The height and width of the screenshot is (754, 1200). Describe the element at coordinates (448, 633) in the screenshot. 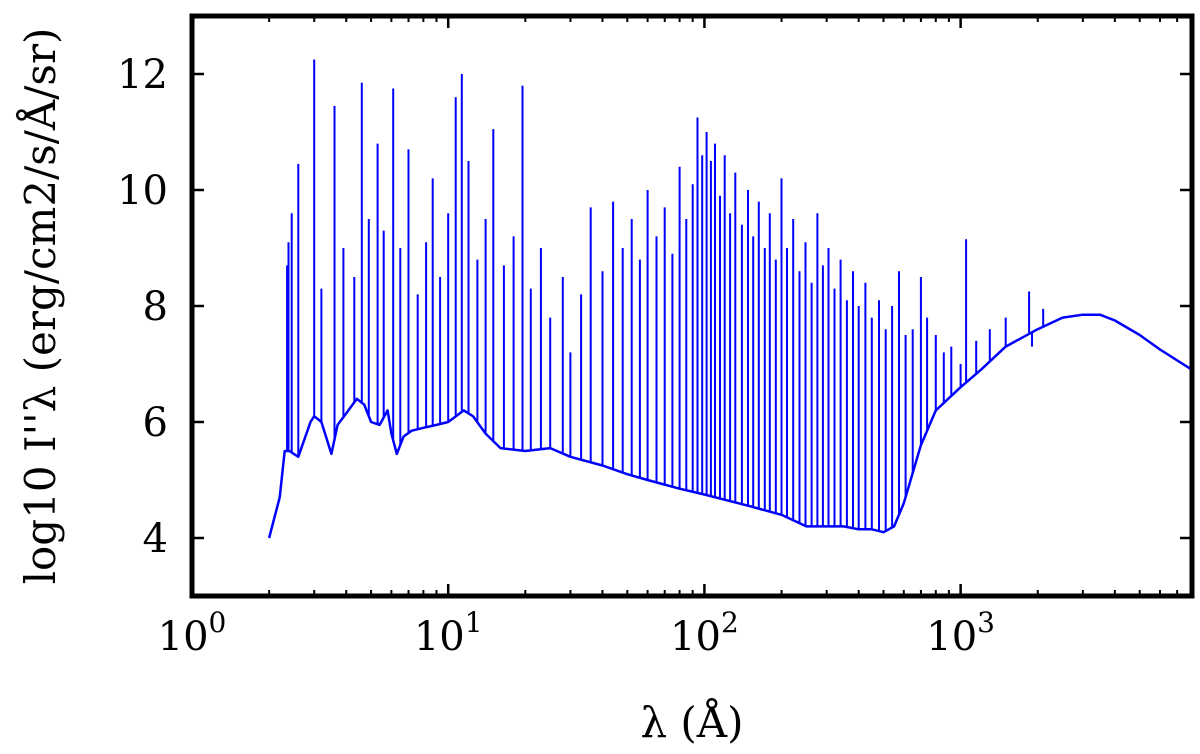

I see `x-tick-label: 10¹` at that location.